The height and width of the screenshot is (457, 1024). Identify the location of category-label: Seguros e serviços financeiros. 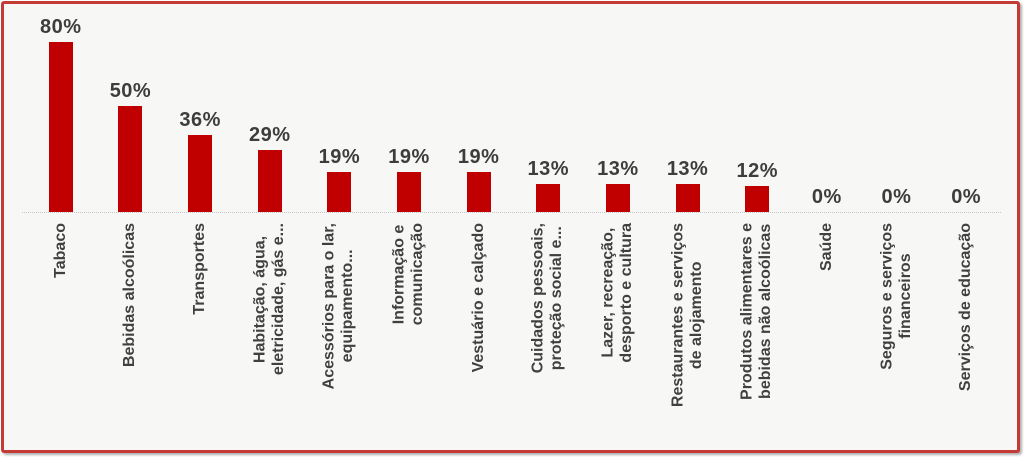
(896, 296).